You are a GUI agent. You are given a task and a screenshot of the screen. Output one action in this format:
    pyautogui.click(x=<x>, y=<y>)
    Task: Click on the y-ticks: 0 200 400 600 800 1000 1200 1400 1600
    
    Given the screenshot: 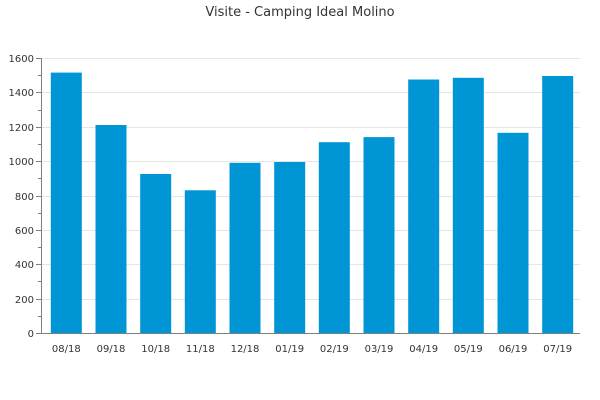 What is the action you would take?
    pyautogui.click(x=25, y=197)
    